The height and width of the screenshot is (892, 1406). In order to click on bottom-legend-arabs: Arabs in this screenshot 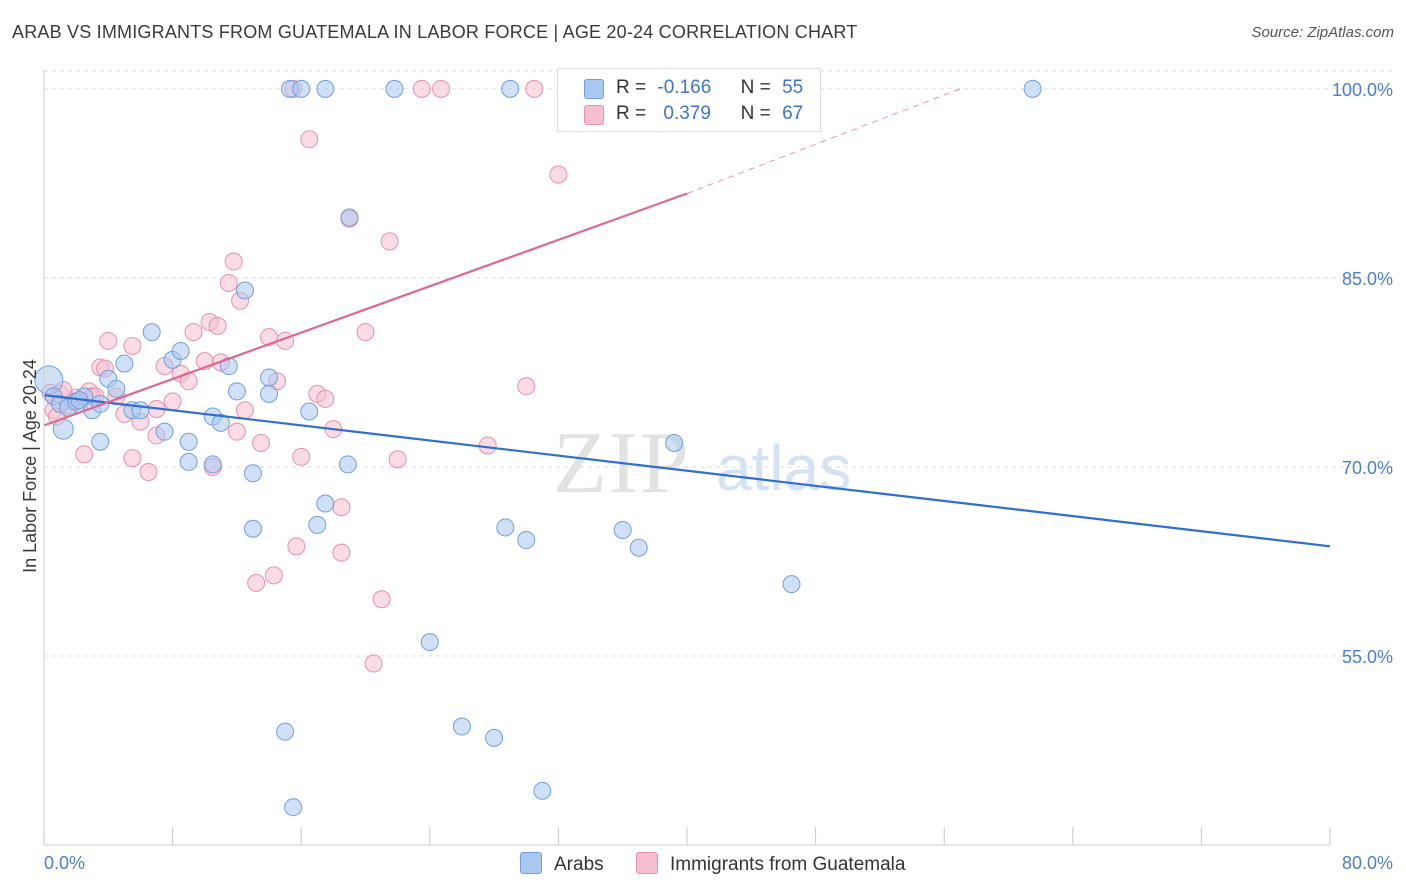, I will do `click(562, 864)`.